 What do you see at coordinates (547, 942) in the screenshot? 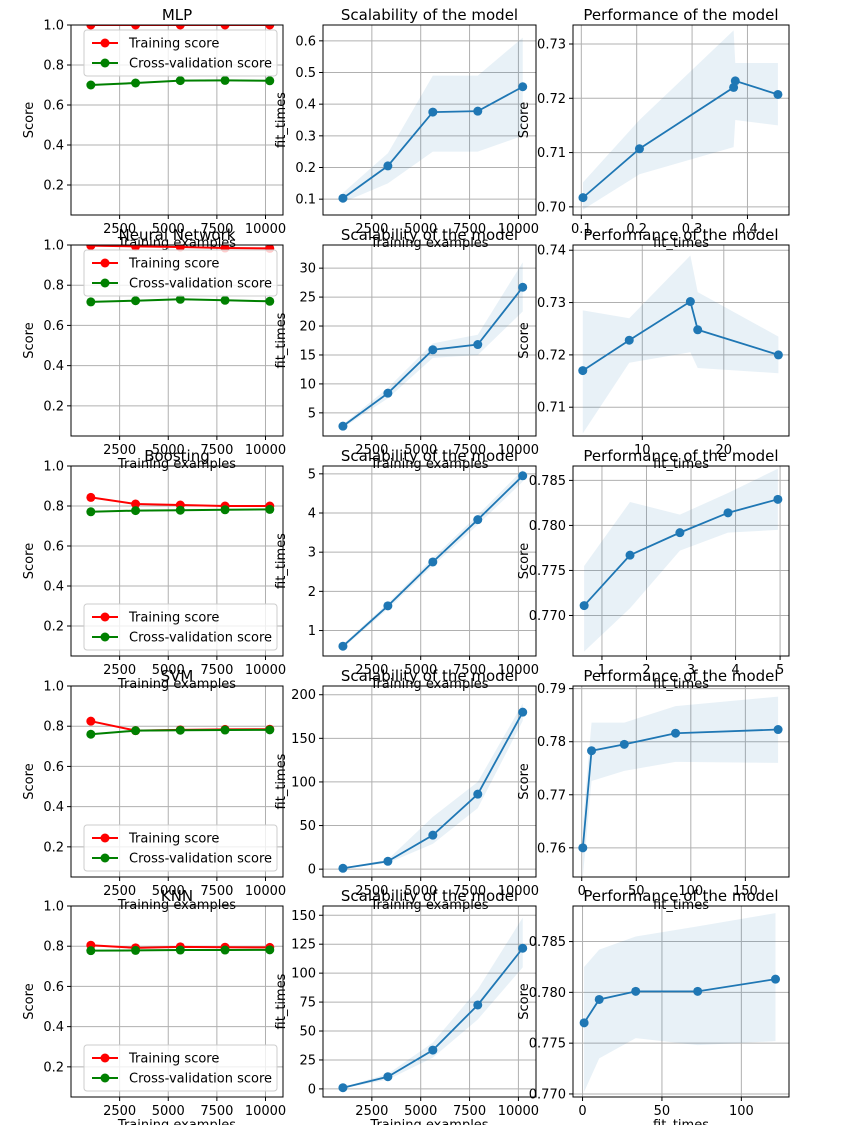
I see `y-tick-label: 0.785` at bounding box center [547, 942].